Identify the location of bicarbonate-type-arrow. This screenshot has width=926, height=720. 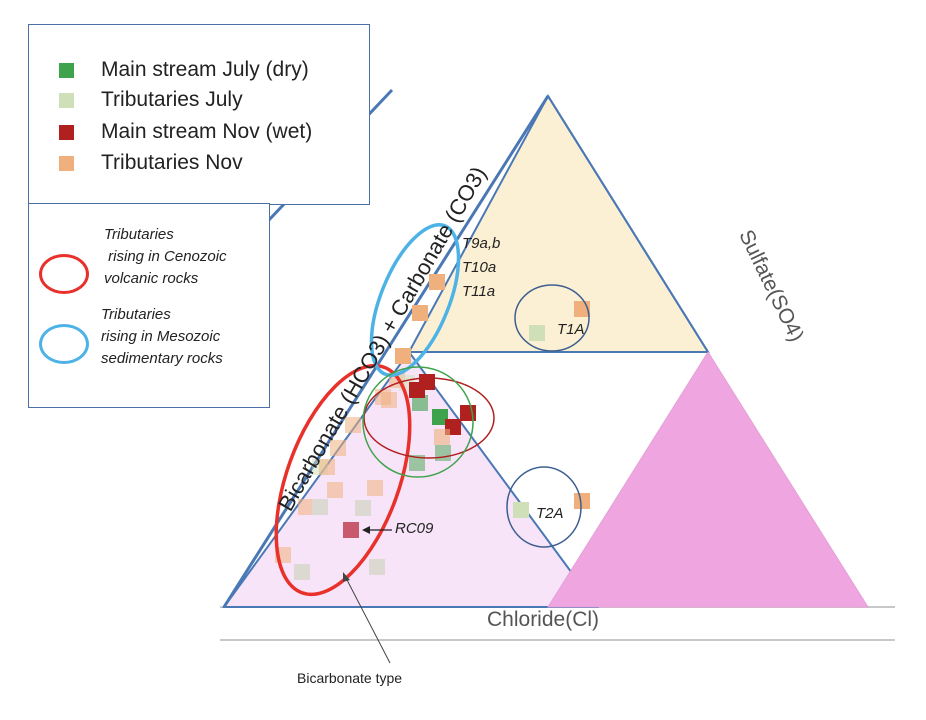
(368, 620).